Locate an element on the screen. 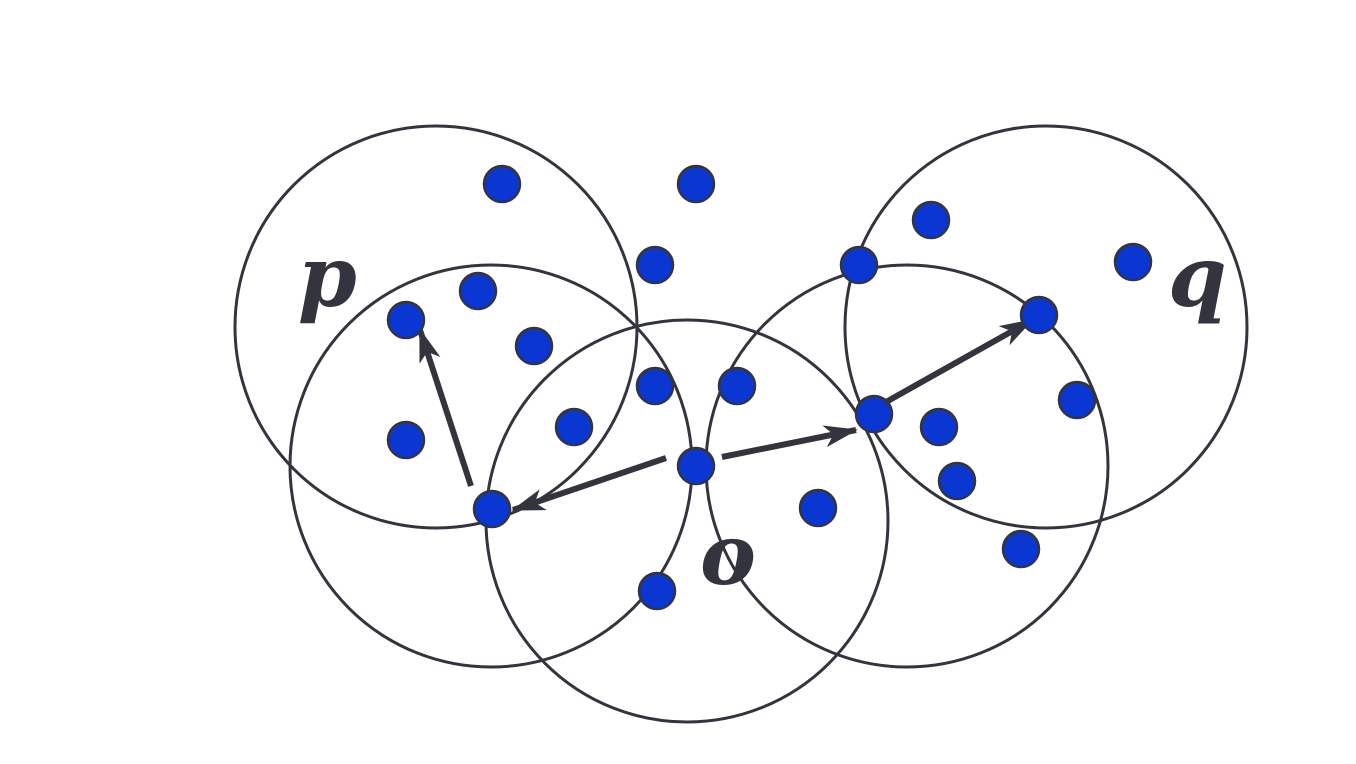 The image size is (1356, 764). label-p: p is located at coordinates (327, 276).